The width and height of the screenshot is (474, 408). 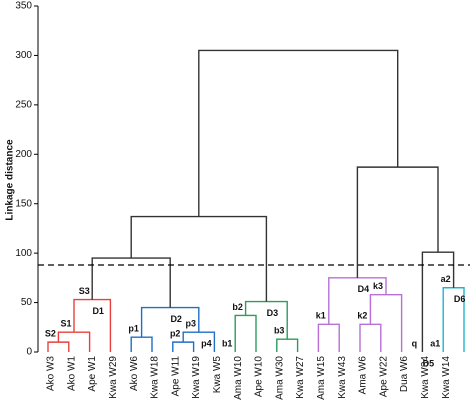 I want to click on annotation: a1, so click(x=435, y=343).